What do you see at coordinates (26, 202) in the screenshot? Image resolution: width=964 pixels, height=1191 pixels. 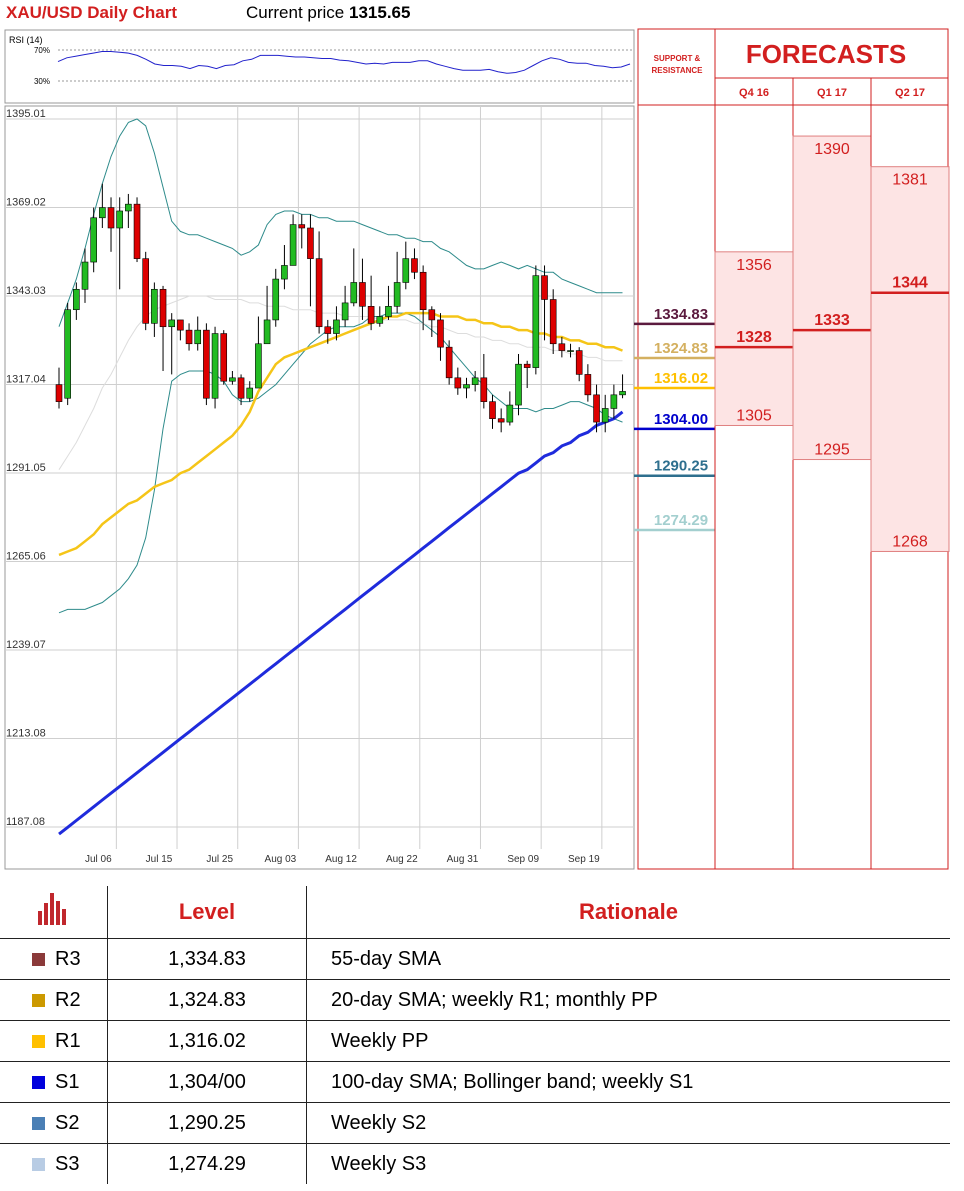 I see `y-tick-label: 1369.02` at bounding box center [26, 202].